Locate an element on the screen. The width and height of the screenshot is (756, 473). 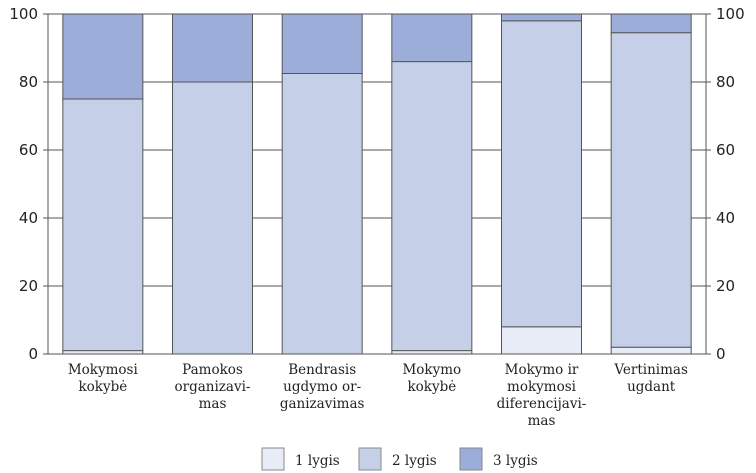
legend-label: 2 lygis is located at coordinates (414, 461).